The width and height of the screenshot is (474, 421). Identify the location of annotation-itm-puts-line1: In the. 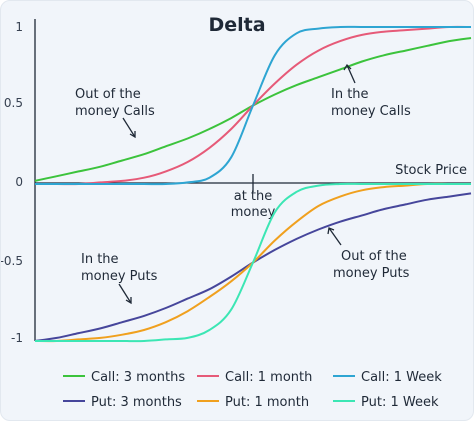
(100, 259).